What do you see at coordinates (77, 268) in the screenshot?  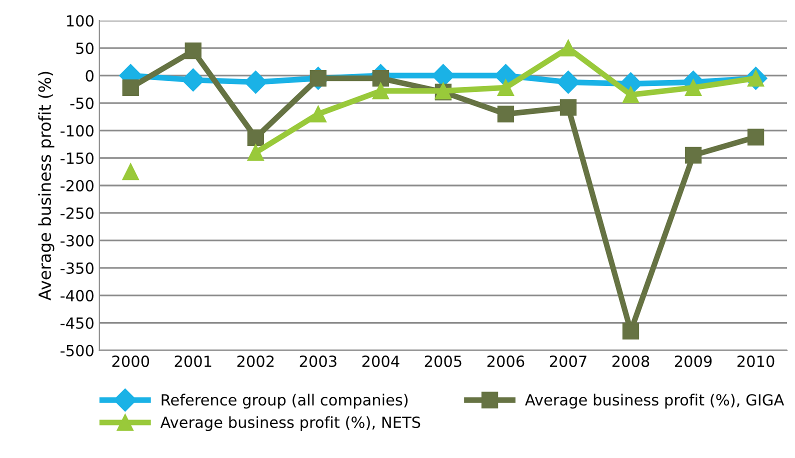 I see `y-tick-label: -350` at bounding box center [77, 268].